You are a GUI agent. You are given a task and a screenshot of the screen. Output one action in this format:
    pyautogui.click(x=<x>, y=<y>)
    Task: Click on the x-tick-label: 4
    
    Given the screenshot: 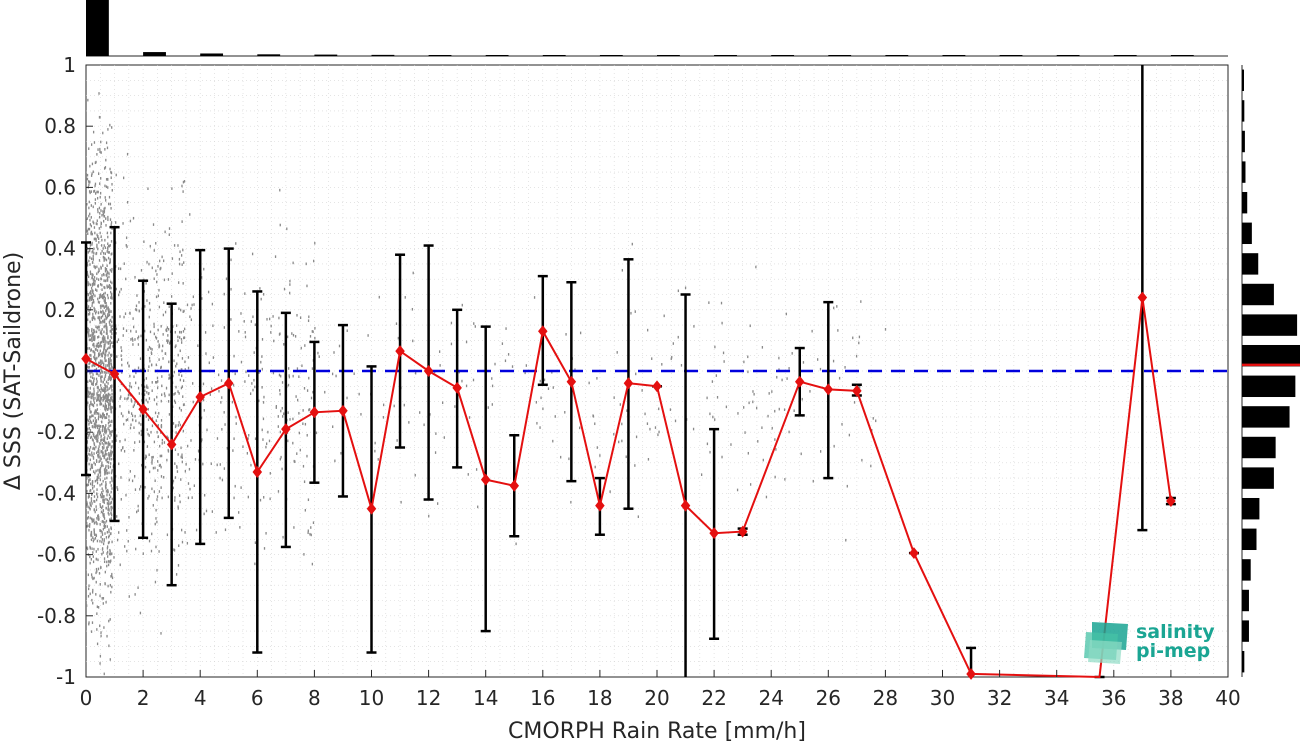 What is the action you would take?
    pyautogui.click(x=200, y=698)
    